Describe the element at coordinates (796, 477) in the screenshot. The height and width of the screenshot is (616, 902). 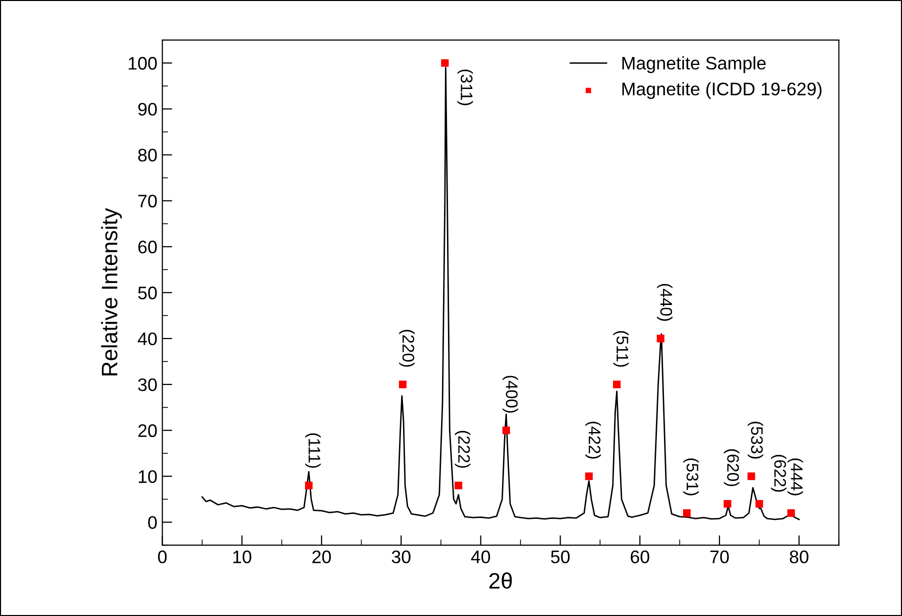
I see `annotation: (444)` at that location.